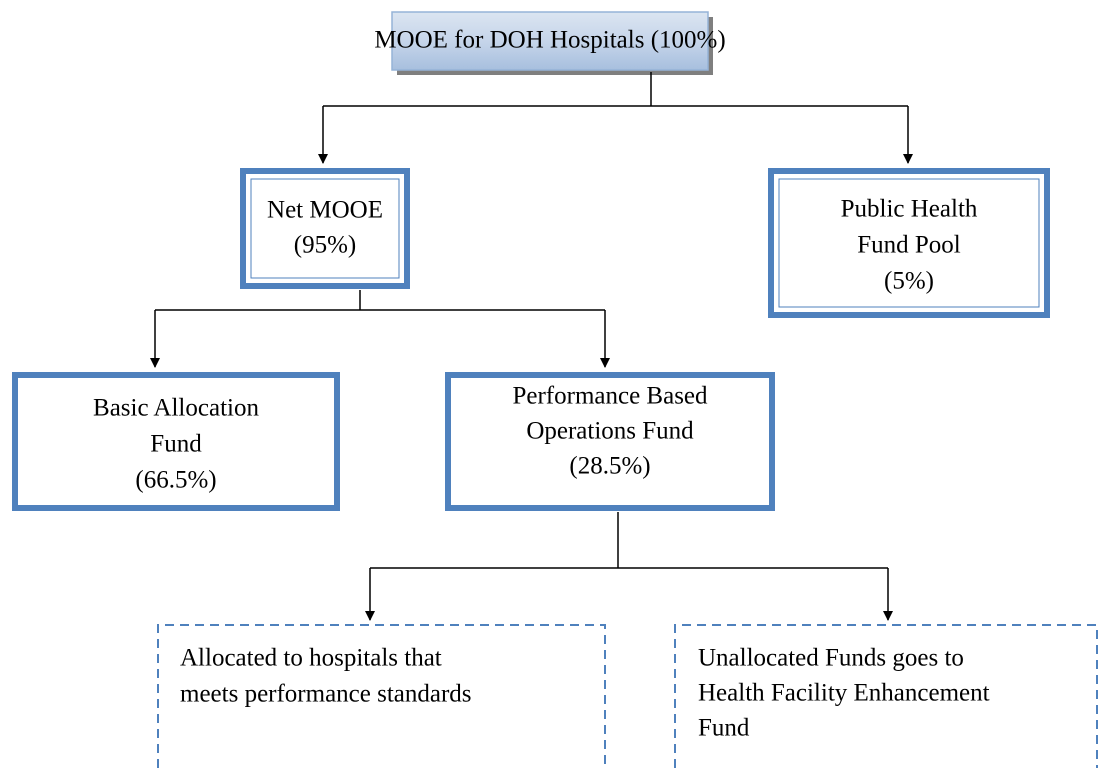 The image size is (1111, 768). Describe the element at coordinates (176, 408) in the screenshot. I see `node-label: Basic Allocation` at that location.